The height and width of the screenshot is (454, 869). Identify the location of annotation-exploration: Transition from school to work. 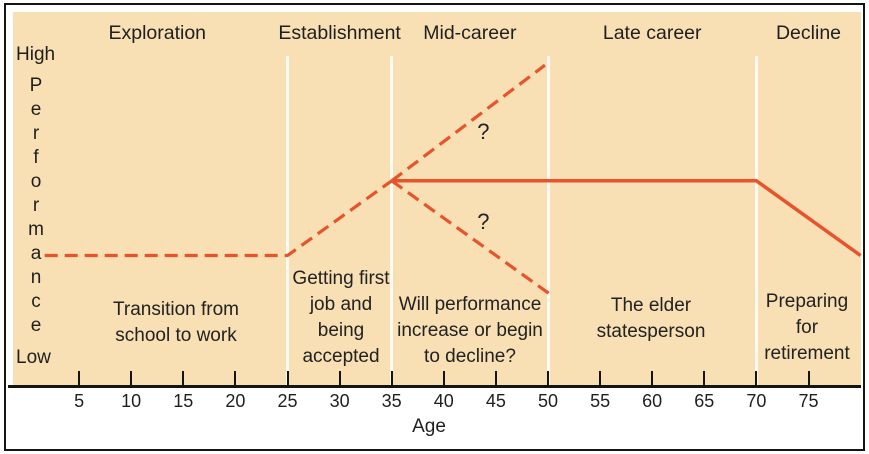
(176, 322).